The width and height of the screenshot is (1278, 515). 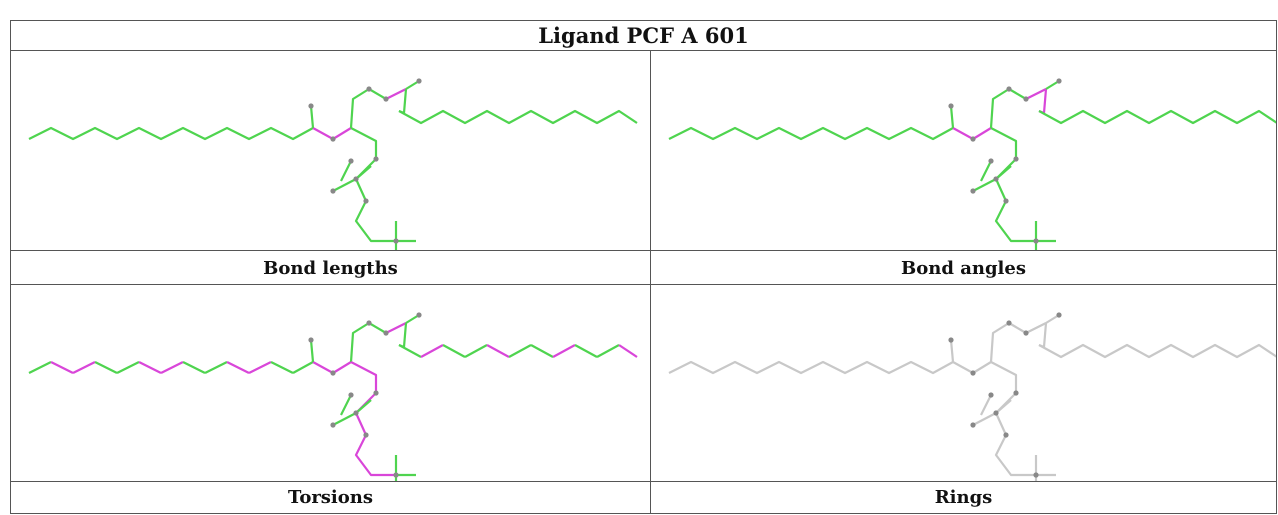 What do you see at coordinates (330, 267) in the screenshot?
I see `panel-caption: Bond lengths` at bounding box center [330, 267].